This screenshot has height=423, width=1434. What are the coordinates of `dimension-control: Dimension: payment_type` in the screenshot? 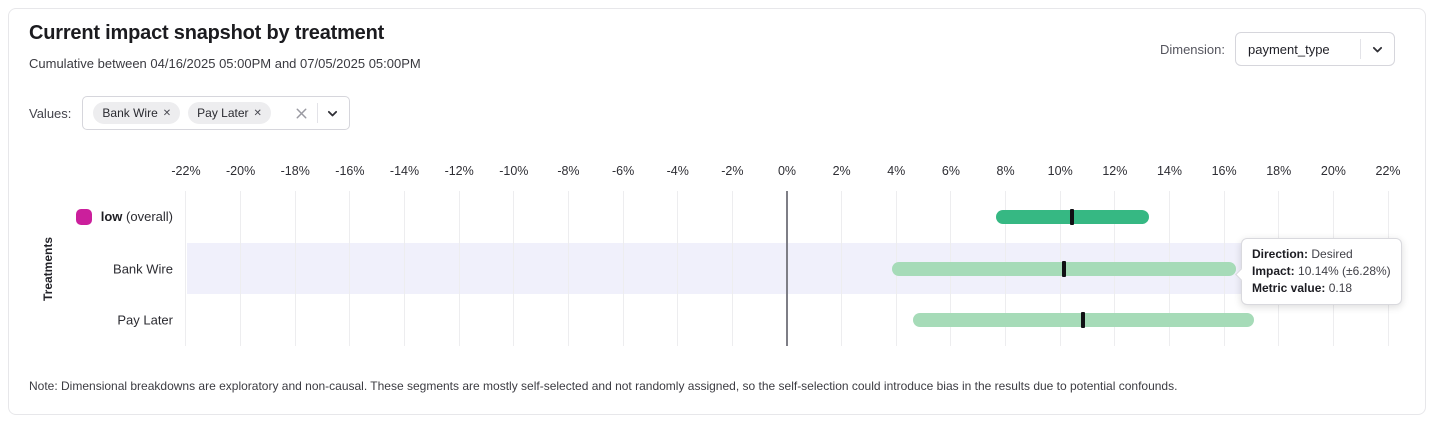 It's located at (1277, 49).